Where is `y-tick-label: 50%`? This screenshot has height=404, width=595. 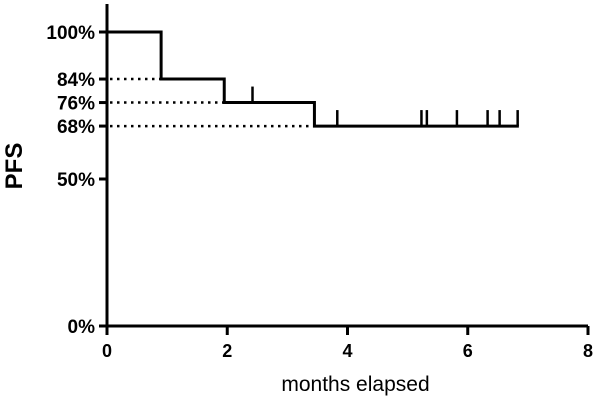
y-tick-label: 50% is located at coordinates (76, 180).